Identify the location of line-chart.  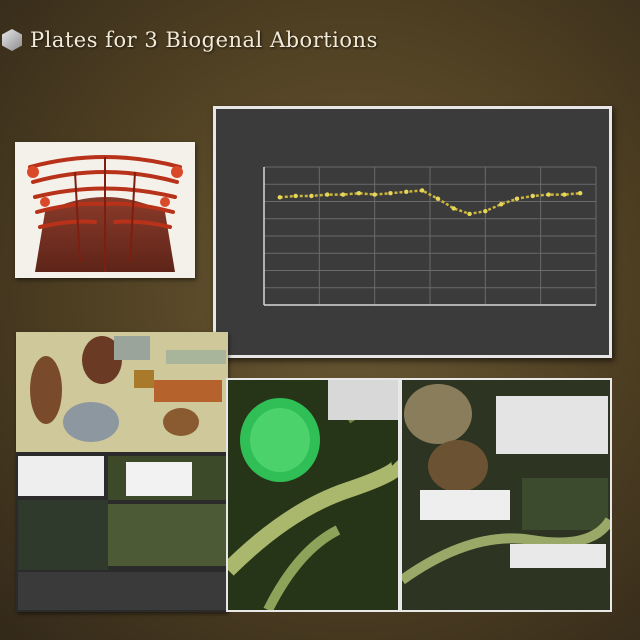
(430, 236).